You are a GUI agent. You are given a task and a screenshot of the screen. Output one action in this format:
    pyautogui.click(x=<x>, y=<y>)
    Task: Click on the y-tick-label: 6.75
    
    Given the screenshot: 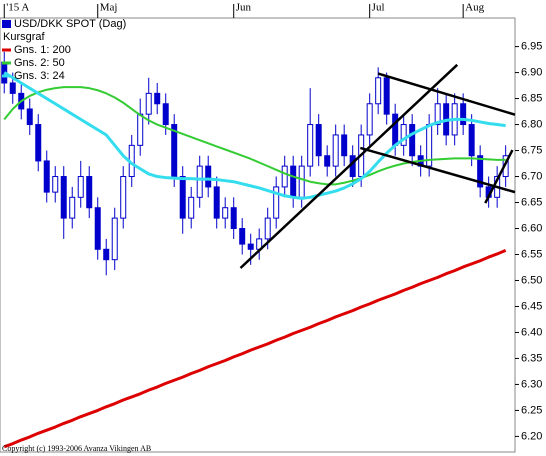 What is the action you would take?
    pyautogui.click(x=531, y=150)
    